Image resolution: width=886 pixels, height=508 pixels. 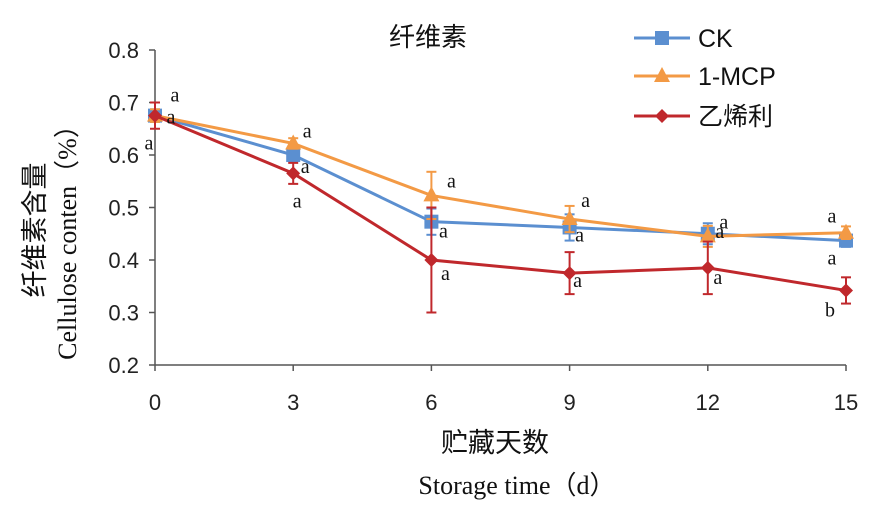 I want to click on x-axis-label-en: Storage time（d）, so click(x=516, y=485).